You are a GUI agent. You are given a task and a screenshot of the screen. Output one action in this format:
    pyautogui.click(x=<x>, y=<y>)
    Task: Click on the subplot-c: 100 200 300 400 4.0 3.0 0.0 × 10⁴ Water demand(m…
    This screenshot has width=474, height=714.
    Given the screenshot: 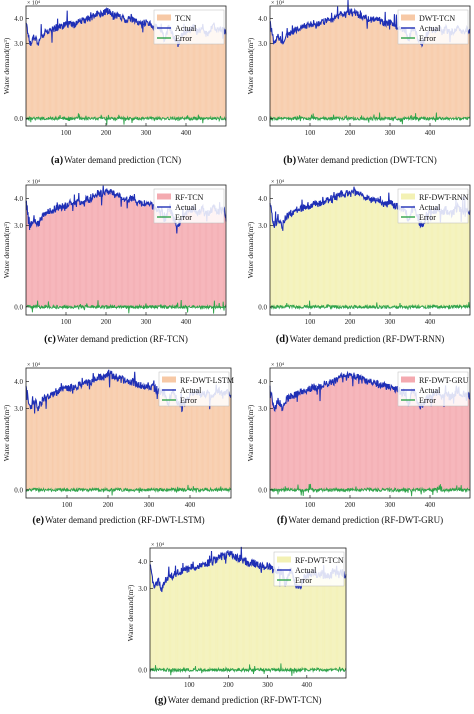 What is the action you would take?
    pyautogui.click(x=114, y=262)
    